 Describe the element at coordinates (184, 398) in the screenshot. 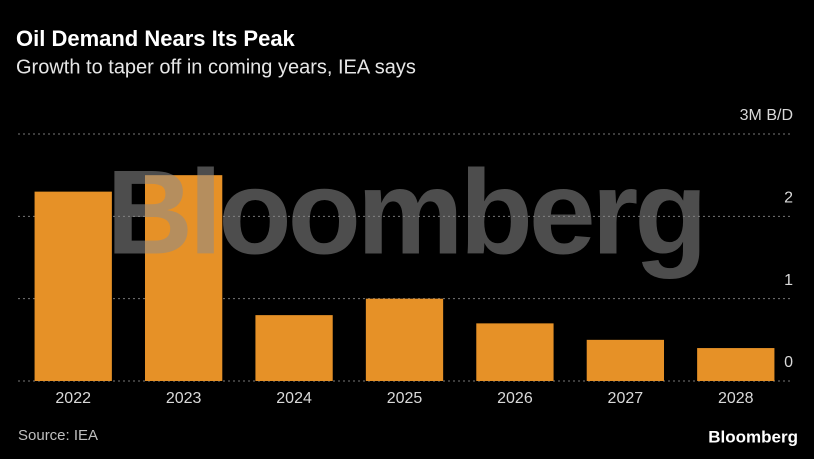

I see `x-tick-label: 2023` at that location.